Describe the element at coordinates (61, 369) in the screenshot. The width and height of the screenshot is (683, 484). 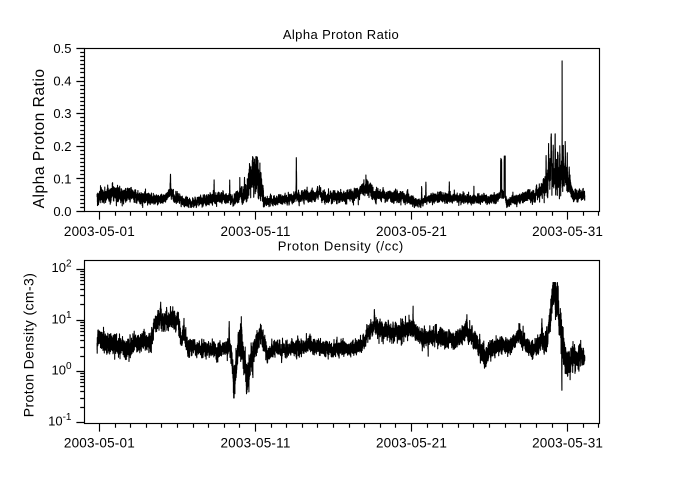
I see `svg-text: 10⁰` at that location.